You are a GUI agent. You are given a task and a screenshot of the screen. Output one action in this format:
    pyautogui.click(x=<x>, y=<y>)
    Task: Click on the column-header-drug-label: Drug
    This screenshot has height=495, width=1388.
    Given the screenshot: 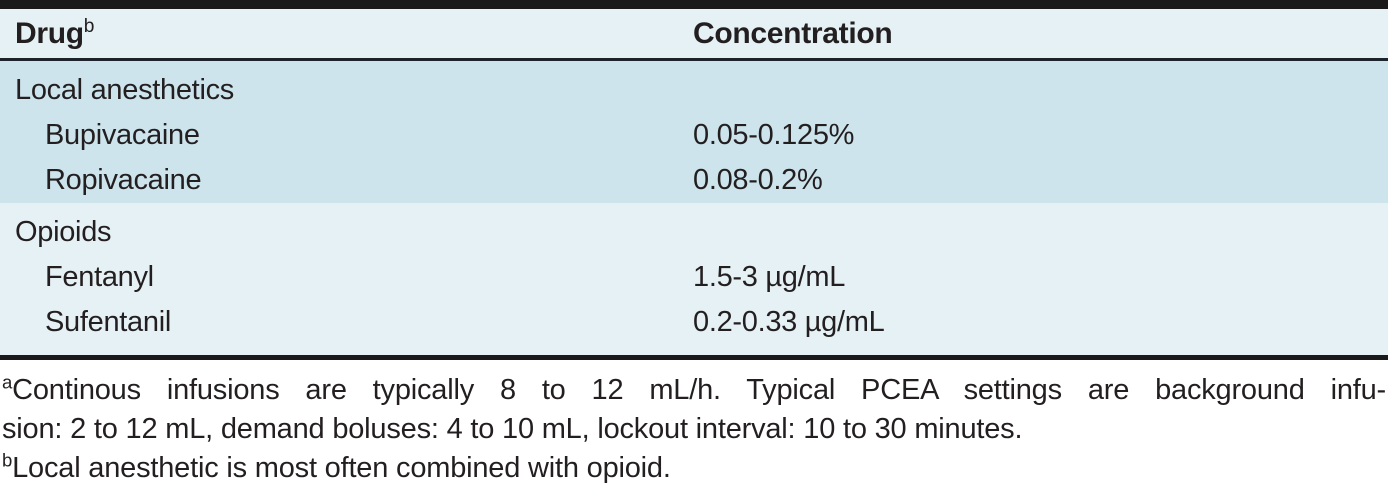 What is the action you would take?
    pyautogui.click(x=49, y=33)
    